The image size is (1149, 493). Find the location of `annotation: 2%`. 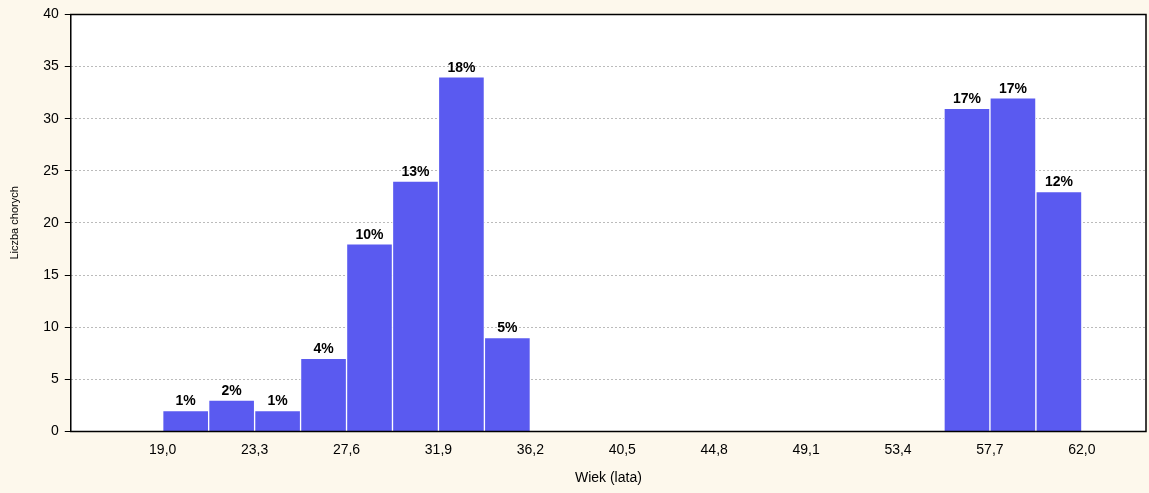

annotation: 2% is located at coordinates (232, 389).